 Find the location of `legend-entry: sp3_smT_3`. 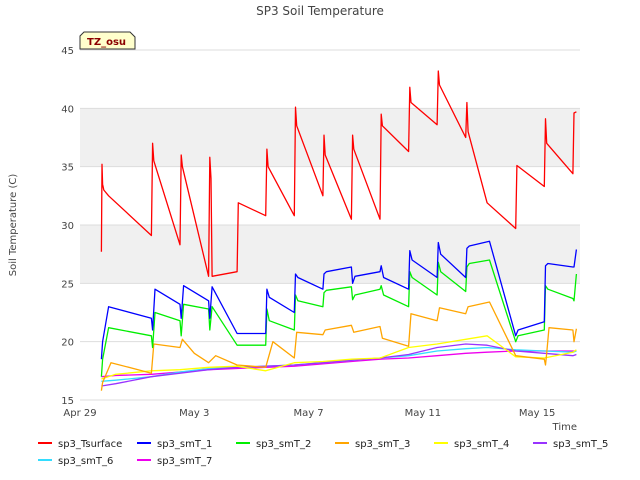

legend-entry: sp3_smT_3 is located at coordinates (372, 444).